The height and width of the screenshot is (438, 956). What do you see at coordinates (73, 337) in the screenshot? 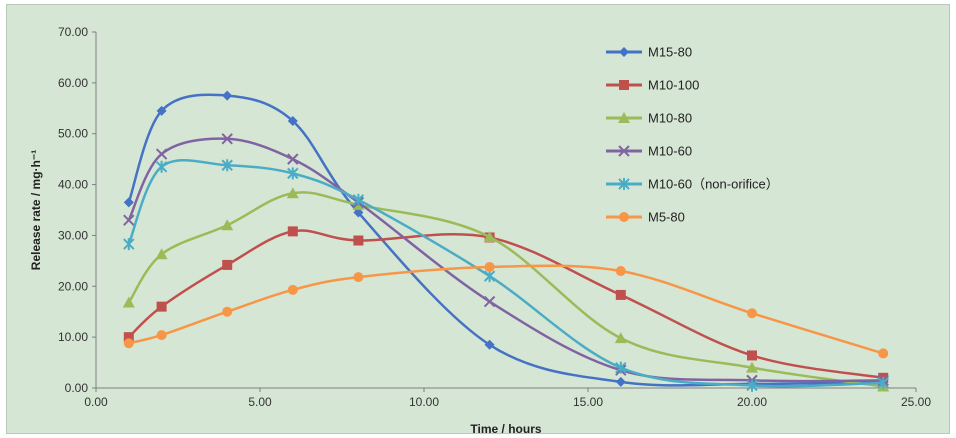
I see `y-tick-label: 10.00` at bounding box center [73, 337].